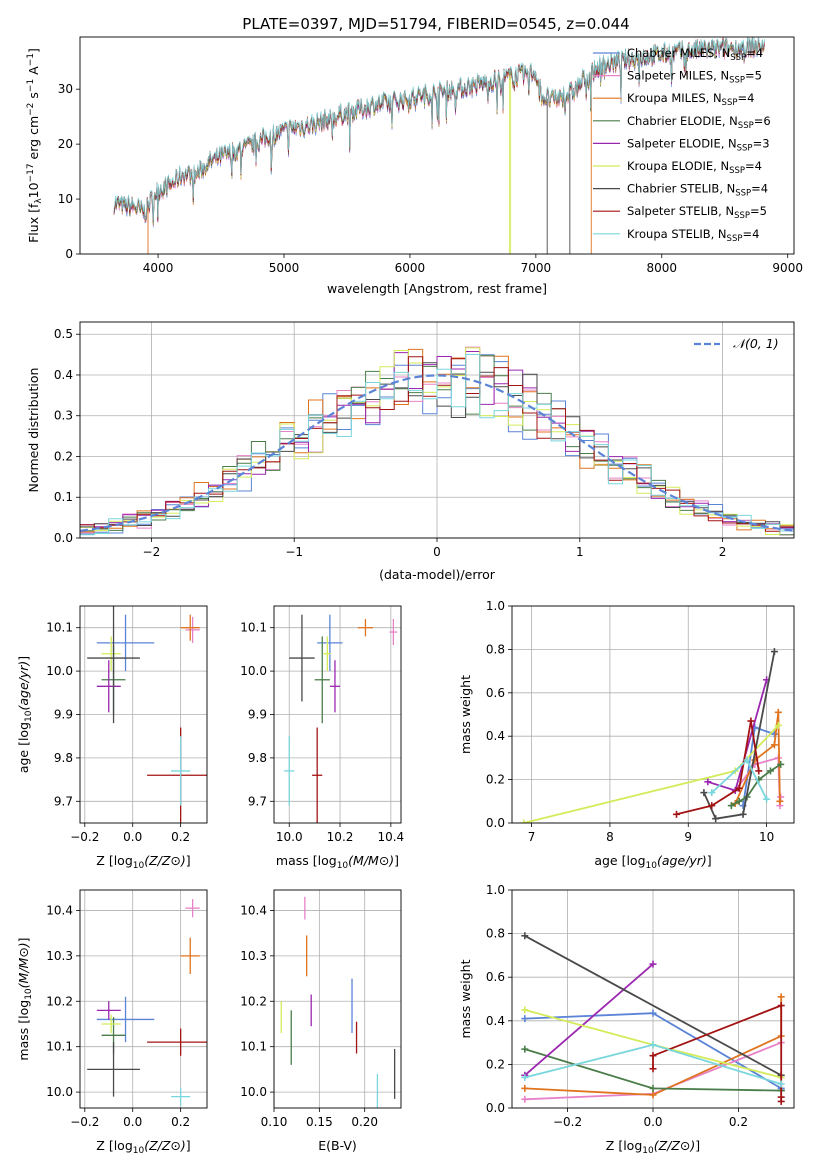  Describe the element at coordinates (653, 1147) in the screenshot. I see `x-axis-label: Z [log10(Z/Z⊙)]` at that location.